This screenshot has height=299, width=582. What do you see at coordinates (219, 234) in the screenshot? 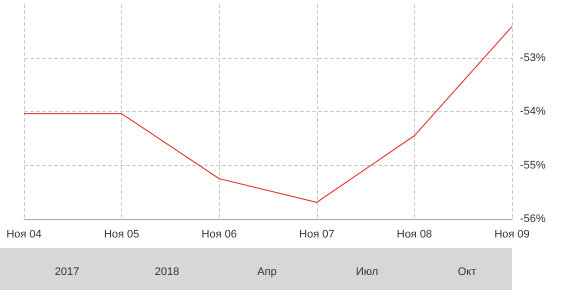
I see `x-tick-label: Ноя 06` at bounding box center [219, 234].